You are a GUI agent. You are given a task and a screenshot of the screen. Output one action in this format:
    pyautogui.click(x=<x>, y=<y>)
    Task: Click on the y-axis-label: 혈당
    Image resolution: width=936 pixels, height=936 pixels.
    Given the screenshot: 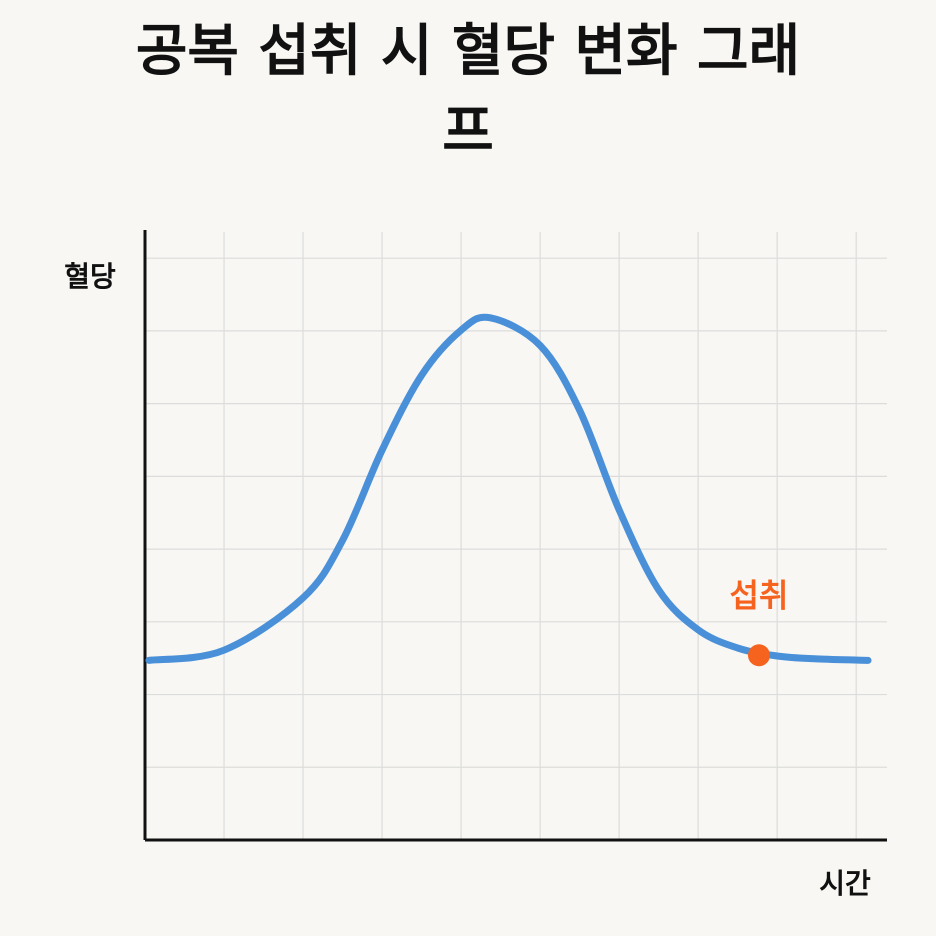 What is the action you would take?
    pyautogui.click(x=90, y=276)
    